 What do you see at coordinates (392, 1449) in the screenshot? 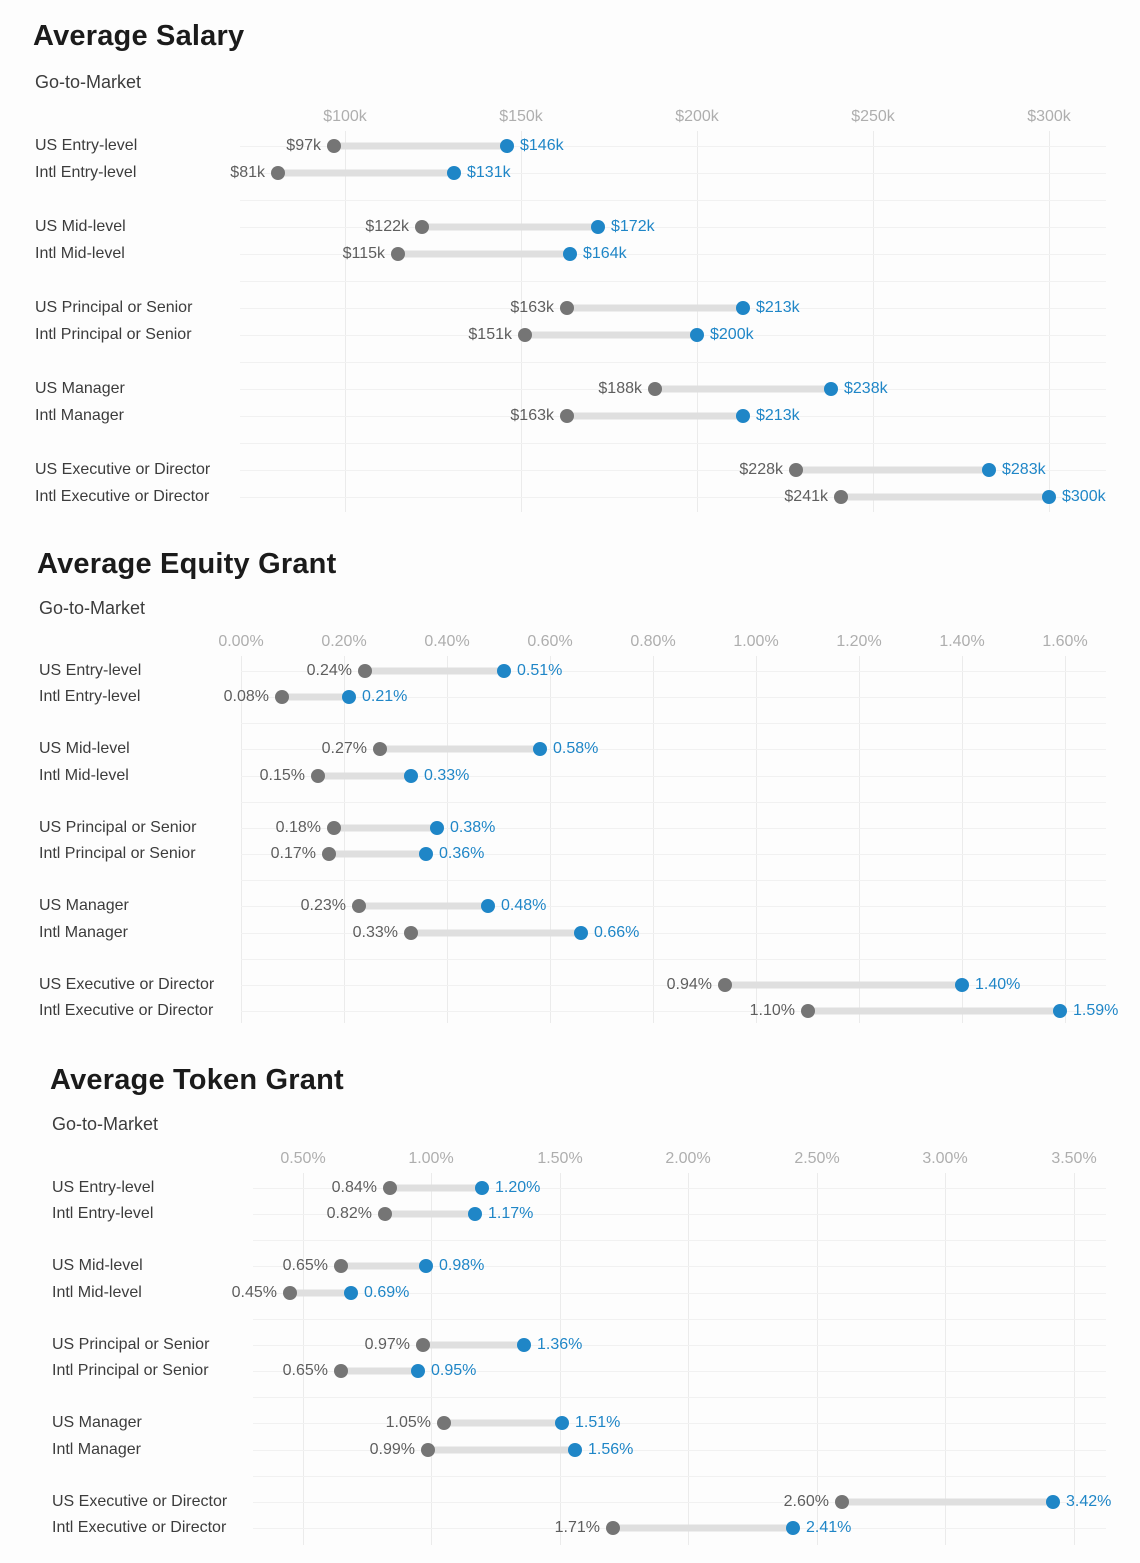
I see `start-value-label: 0.99%` at bounding box center [392, 1449].